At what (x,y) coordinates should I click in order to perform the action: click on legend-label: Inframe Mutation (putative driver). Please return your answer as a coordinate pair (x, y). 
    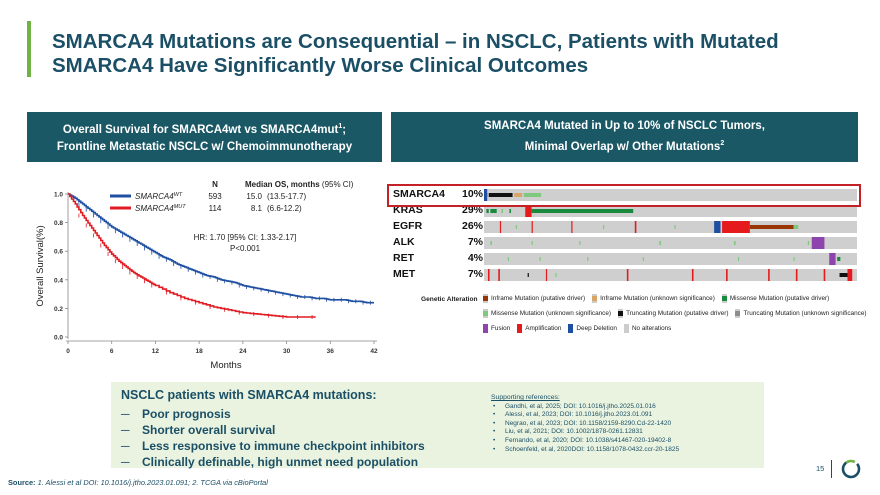
    Looking at the image, I should click on (538, 298).